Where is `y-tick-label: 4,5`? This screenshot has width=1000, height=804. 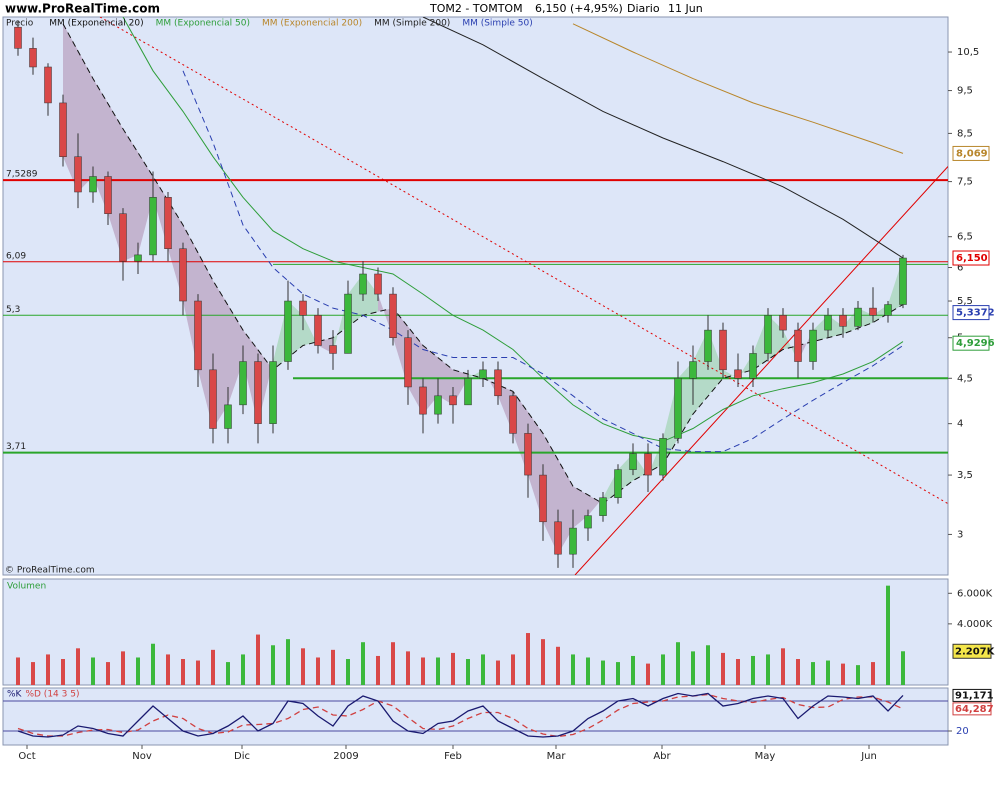 y-tick-label: 4,5 is located at coordinates (965, 378).